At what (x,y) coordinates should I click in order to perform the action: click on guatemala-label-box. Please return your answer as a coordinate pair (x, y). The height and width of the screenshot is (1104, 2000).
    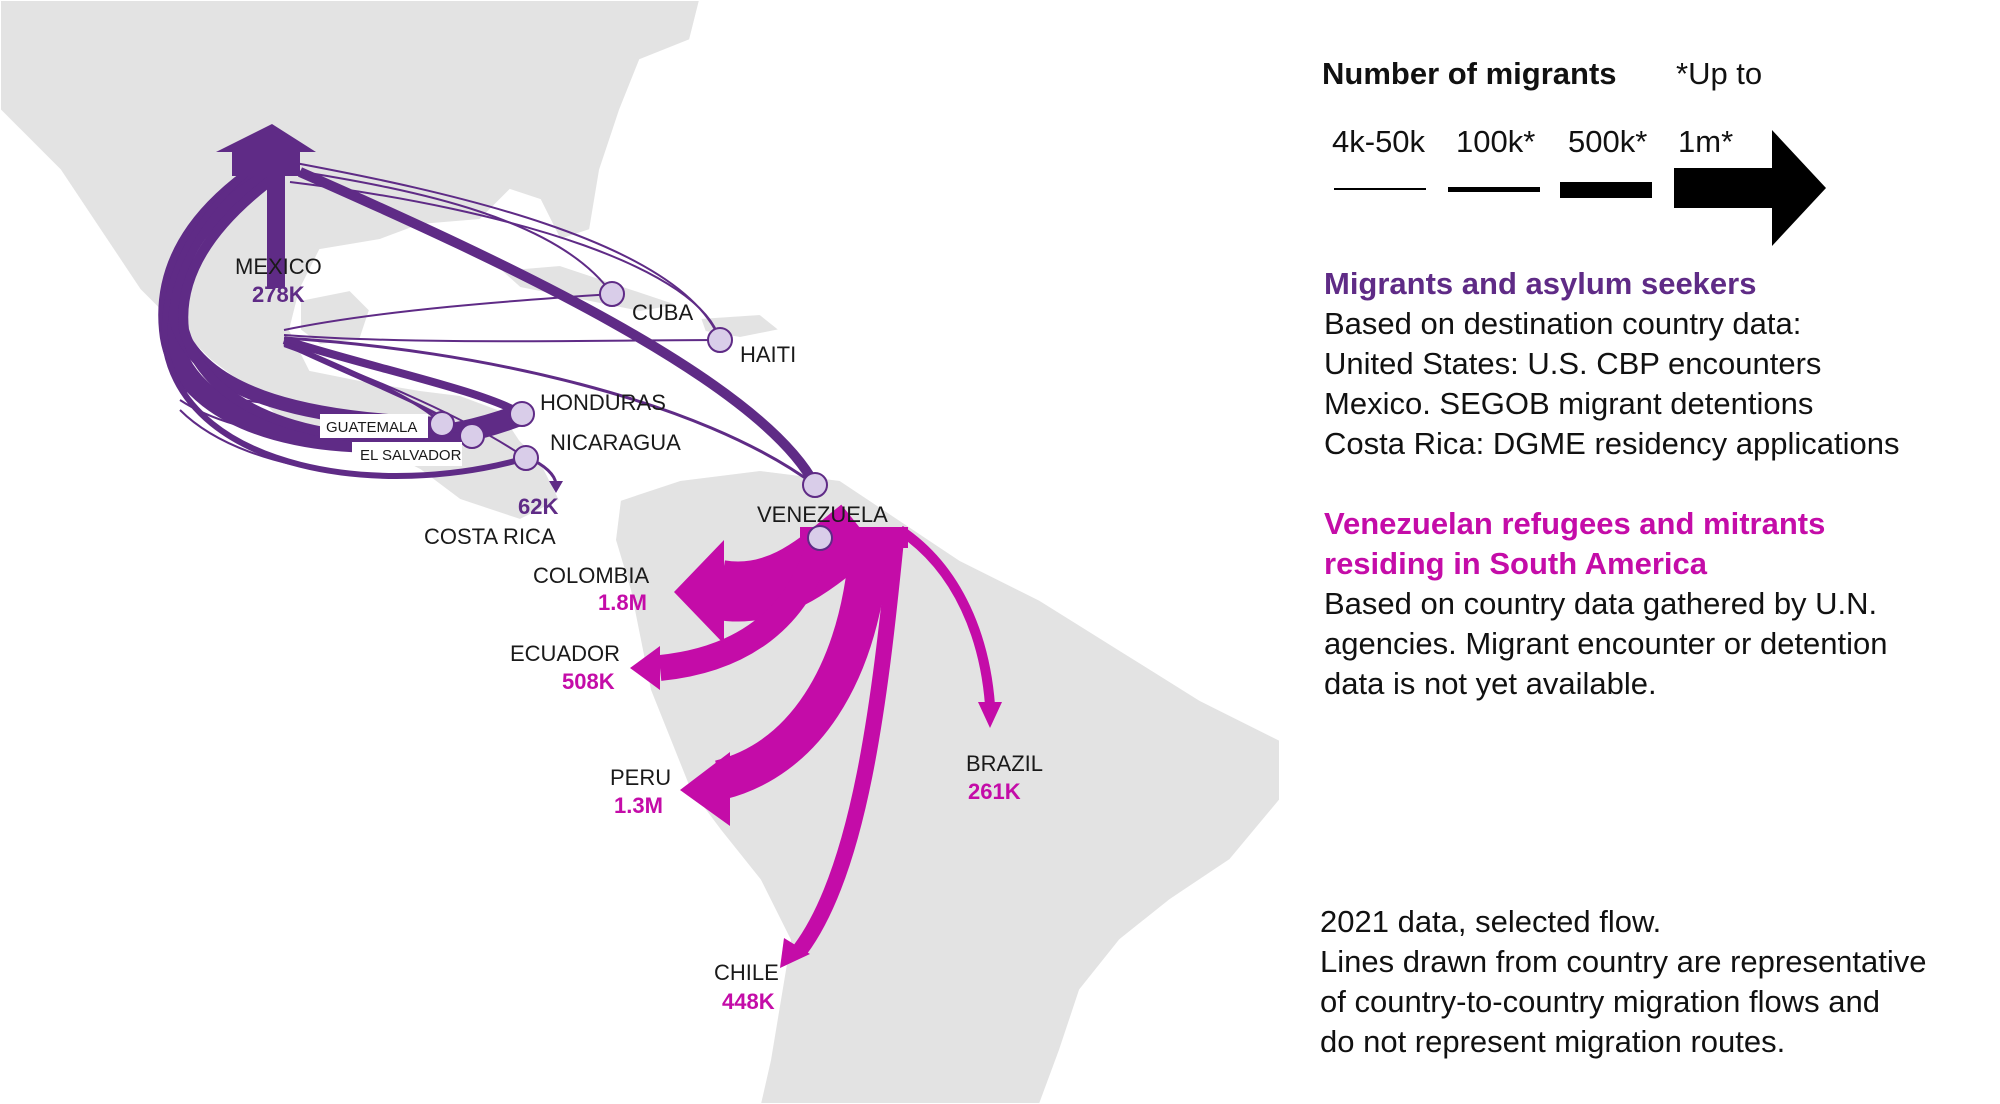
    Looking at the image, I should click on (374, 426).